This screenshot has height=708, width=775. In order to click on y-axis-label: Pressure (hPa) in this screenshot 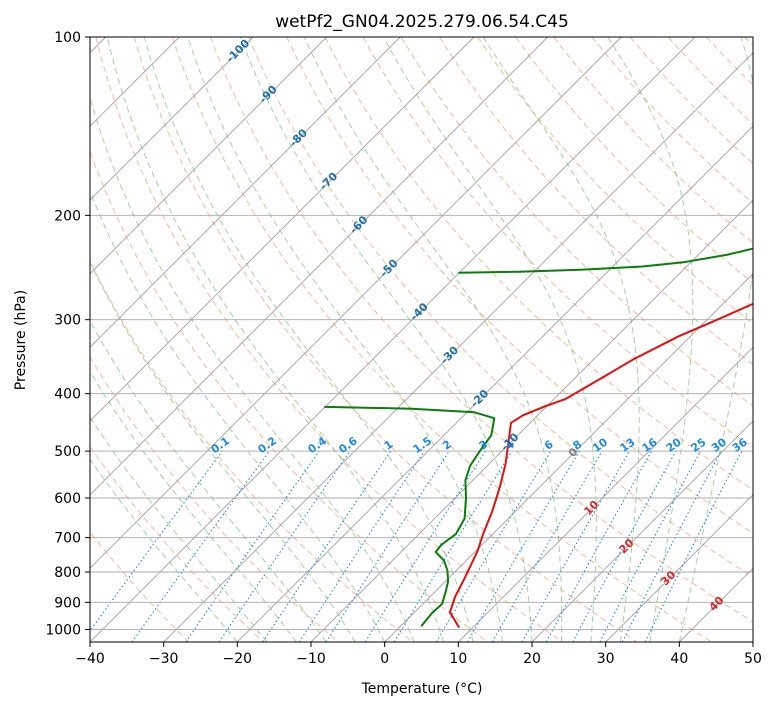, I will do `click(21, 340)`.